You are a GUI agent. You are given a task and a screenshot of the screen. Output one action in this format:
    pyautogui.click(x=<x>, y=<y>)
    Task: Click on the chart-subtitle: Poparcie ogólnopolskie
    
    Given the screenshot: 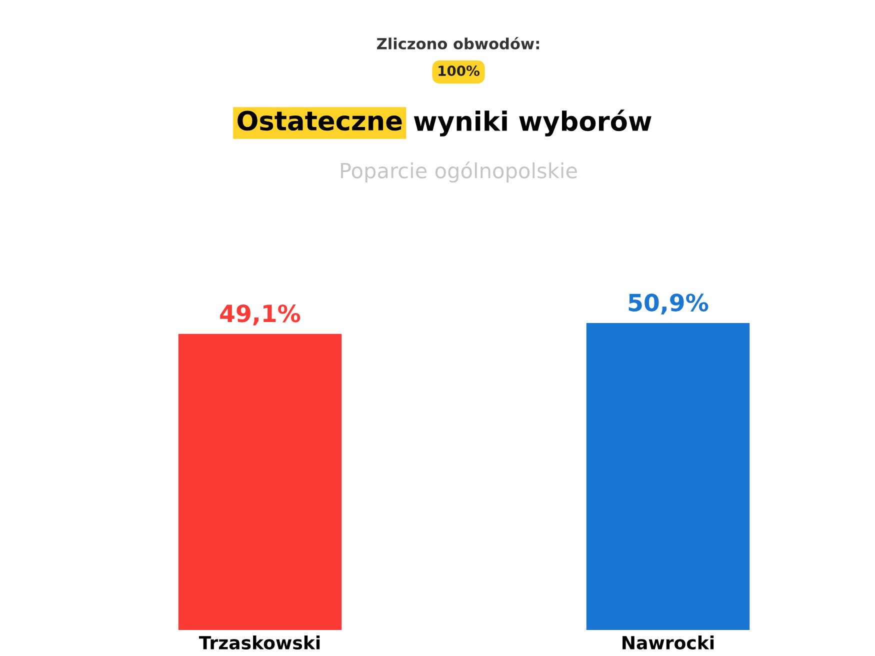 What is the action you would take?
    pyautogui.click(x=459, y=172)
    